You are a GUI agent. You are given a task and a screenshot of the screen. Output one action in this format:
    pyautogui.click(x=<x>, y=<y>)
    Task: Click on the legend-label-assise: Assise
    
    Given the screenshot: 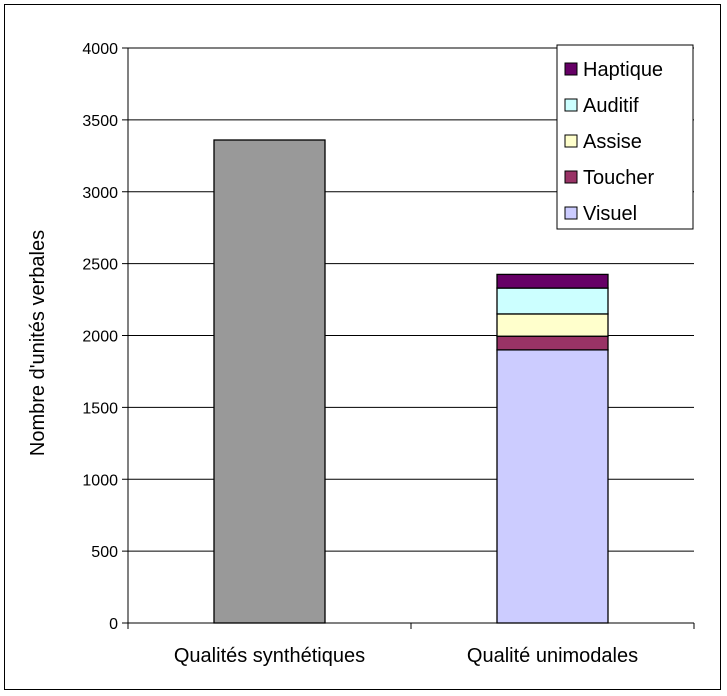 What is the action you would take?
    pyautogui.click(x=612, y=142)
    